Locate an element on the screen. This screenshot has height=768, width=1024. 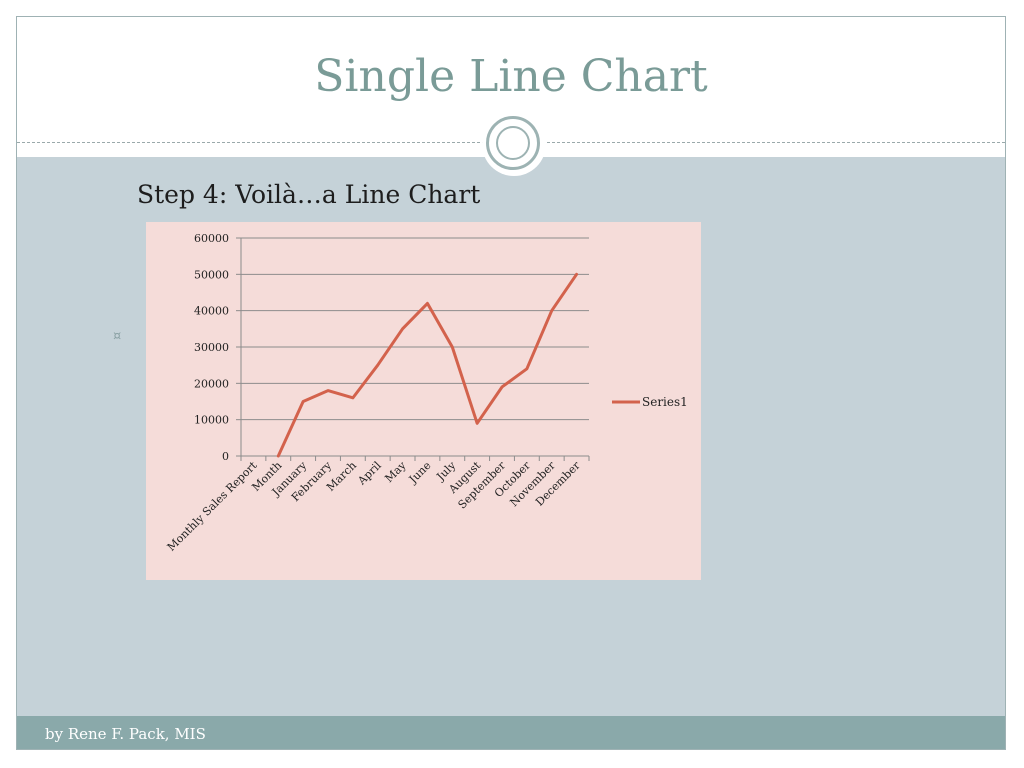
footer-author: by Rene F. Pack, MIS is located at coordinates (125, 734).